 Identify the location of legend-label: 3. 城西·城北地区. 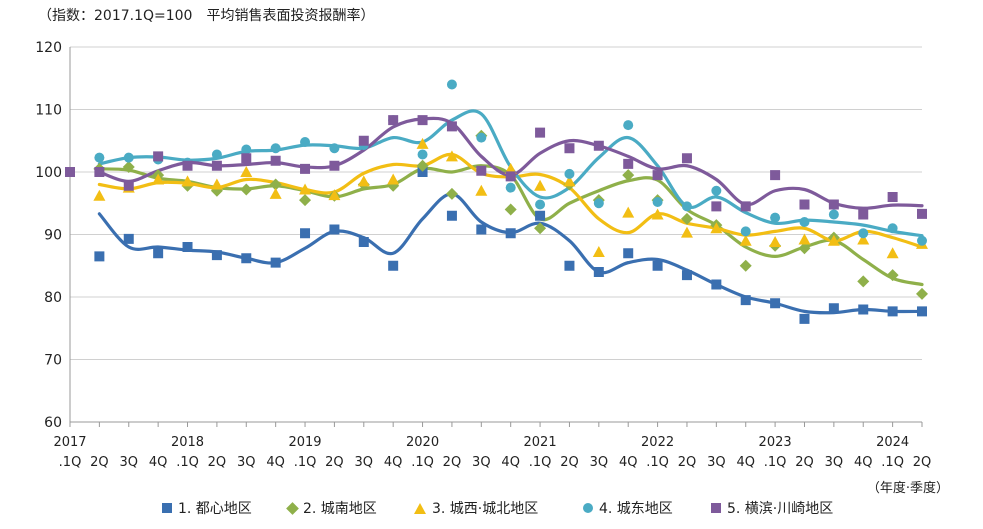
(485, 509).